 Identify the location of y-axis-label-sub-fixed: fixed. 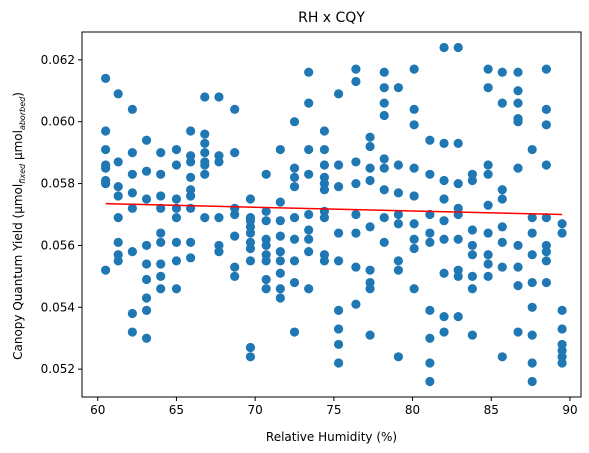
(22, 173).